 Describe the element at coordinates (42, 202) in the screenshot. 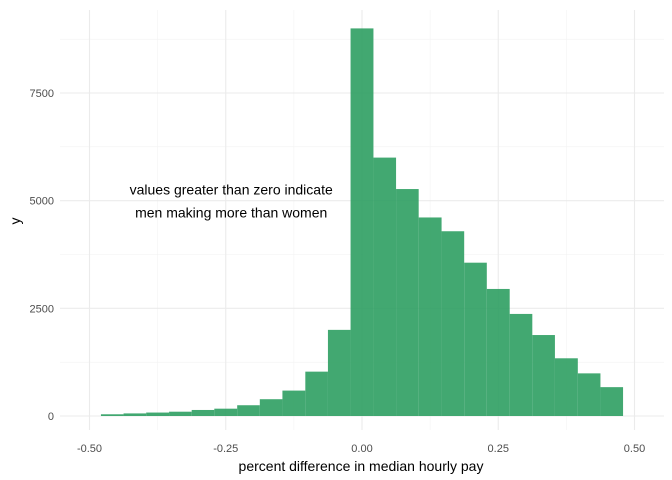

I see `y-tick-label: 5000` at that location.